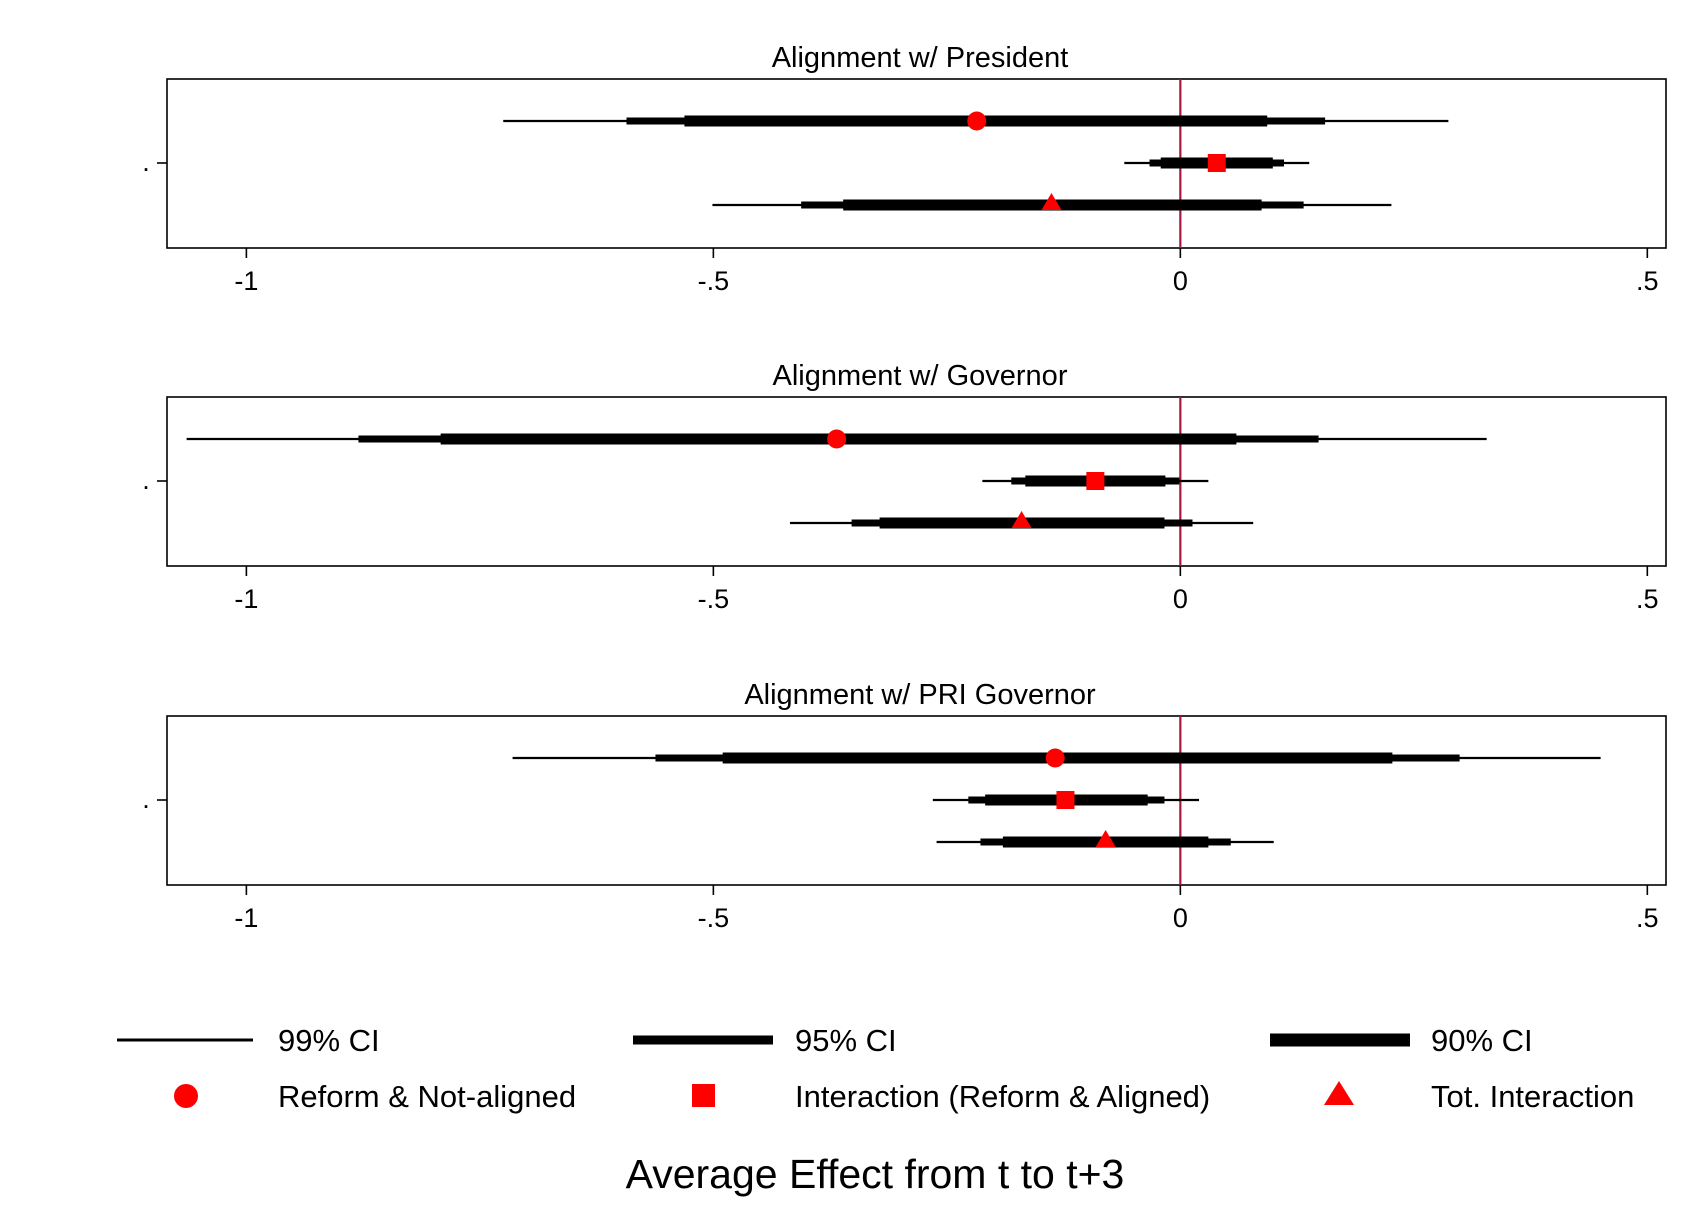 This screenshot has width=1689, height=1228. Describe the element at coordinates (246, 599) in the screenshot. I see `panel-2-x-tick-label: -1` at that location.